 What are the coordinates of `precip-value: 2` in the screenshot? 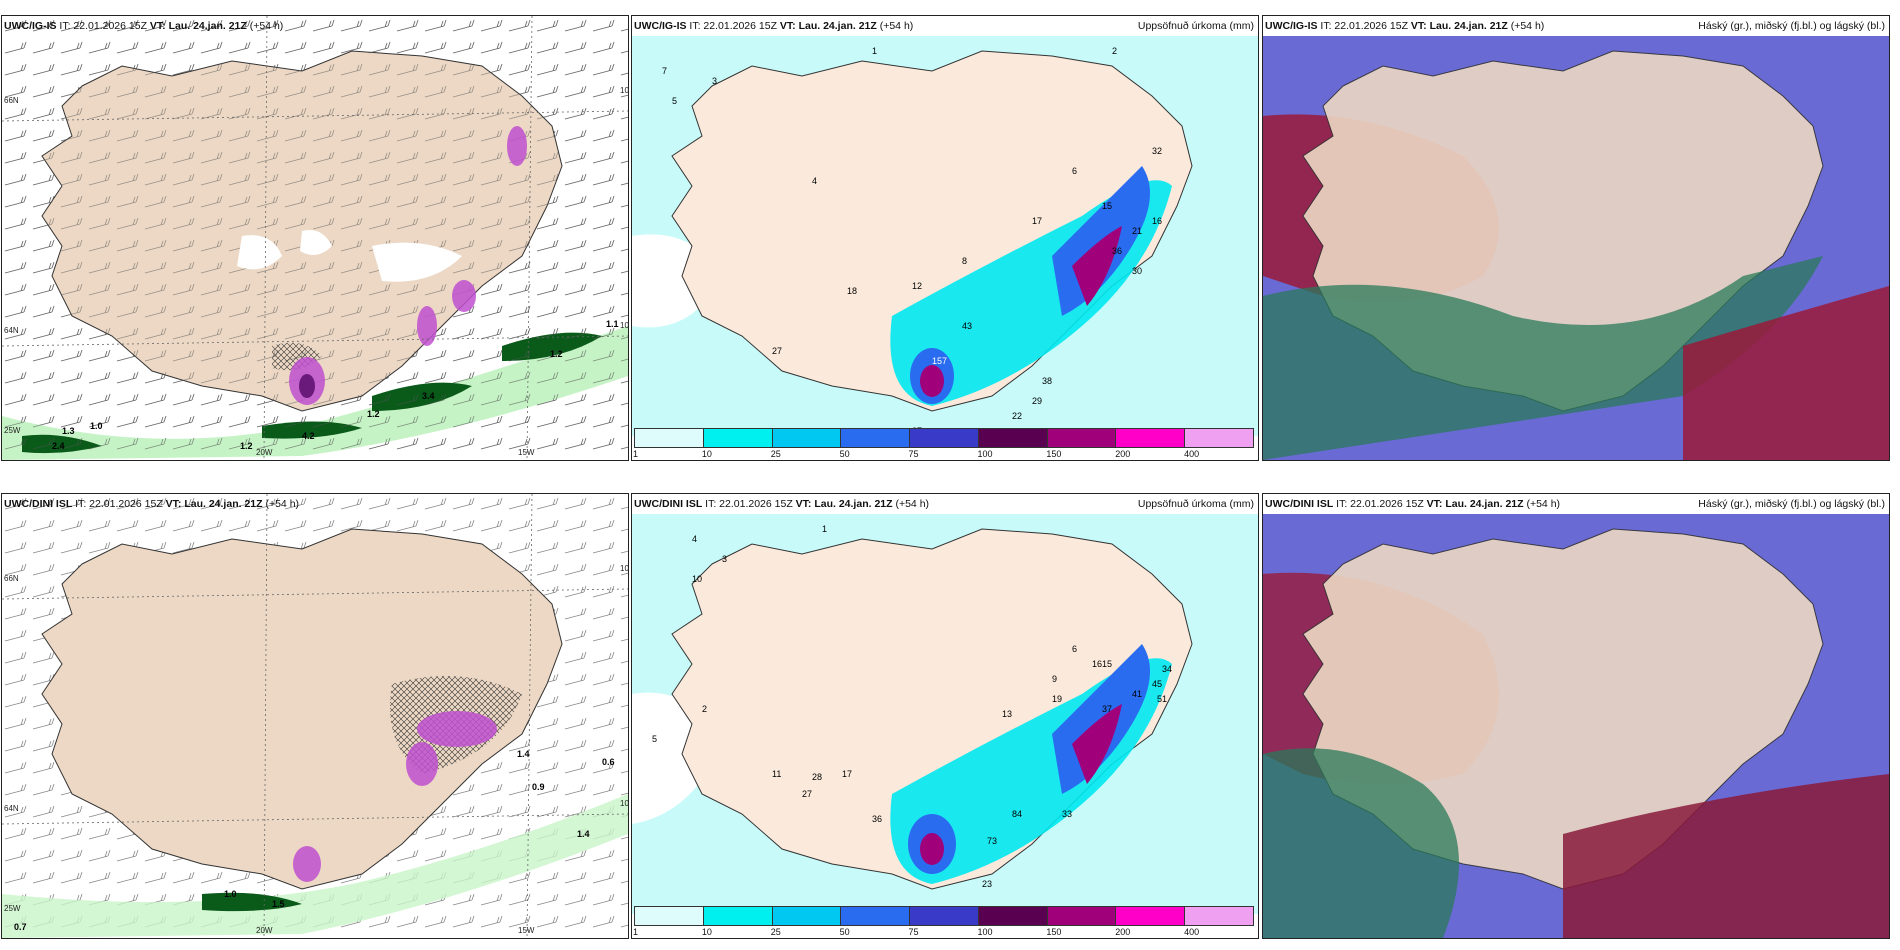 It's located at (705, 709).